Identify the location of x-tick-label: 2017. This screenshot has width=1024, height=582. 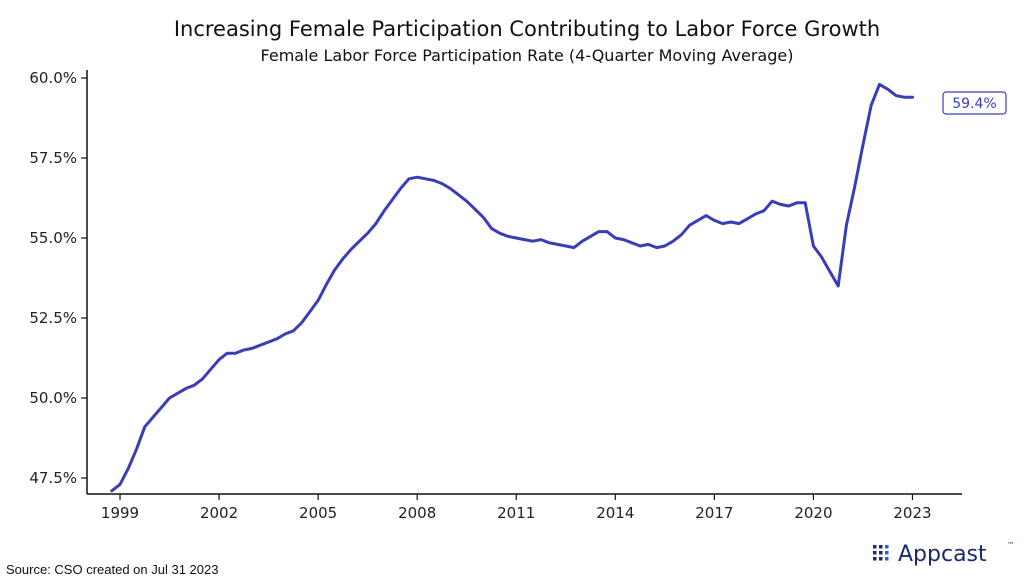
(714, 513).